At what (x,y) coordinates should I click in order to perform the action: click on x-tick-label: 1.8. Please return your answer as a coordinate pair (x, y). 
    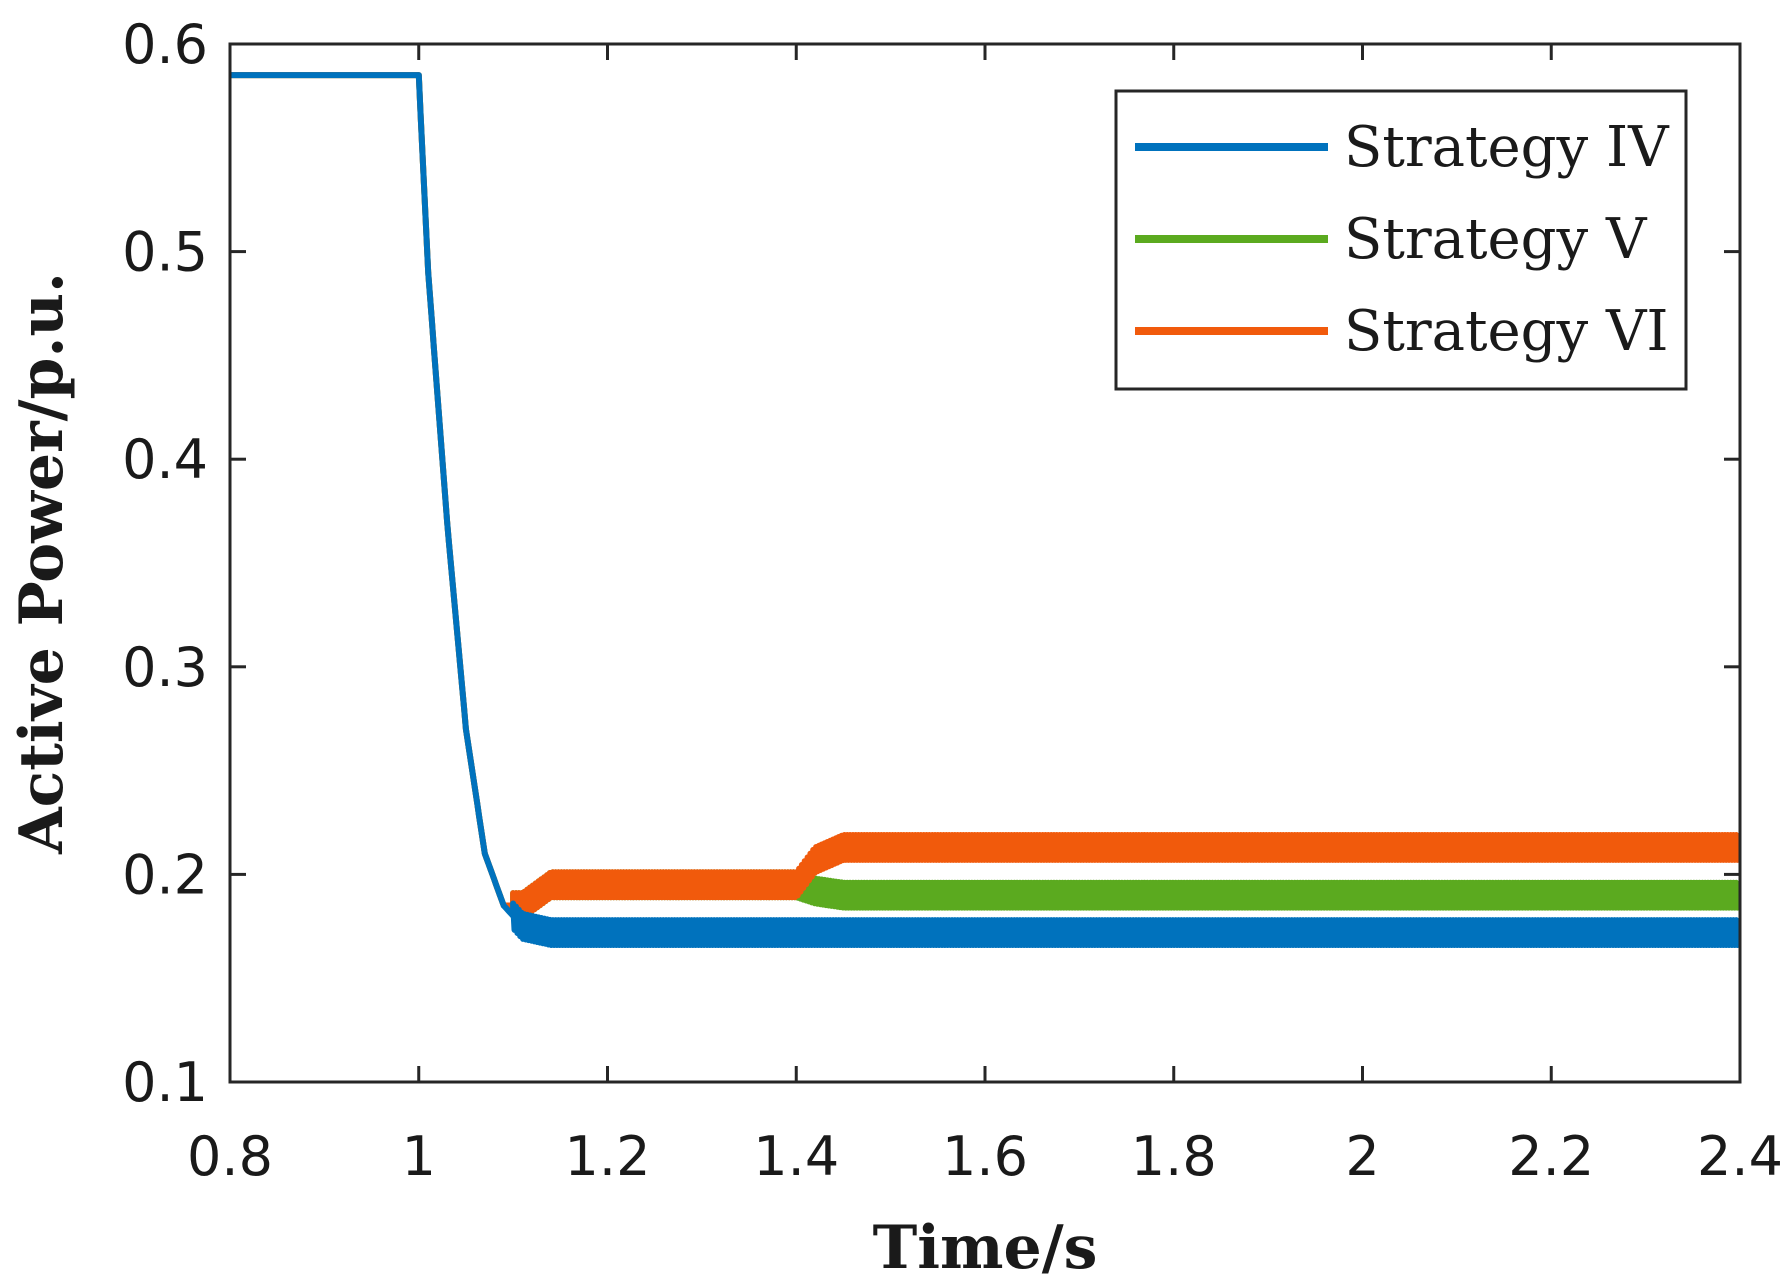
    Looking at the image, I should click on (1174, 1156).